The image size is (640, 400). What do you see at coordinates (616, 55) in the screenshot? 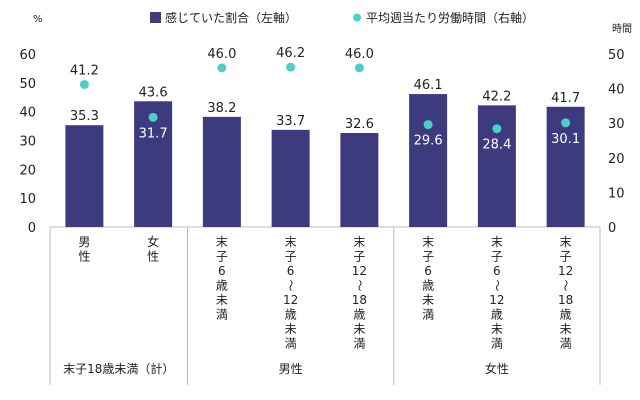
I see `right-axis-tick: 50` at bounding box center [616, 55].